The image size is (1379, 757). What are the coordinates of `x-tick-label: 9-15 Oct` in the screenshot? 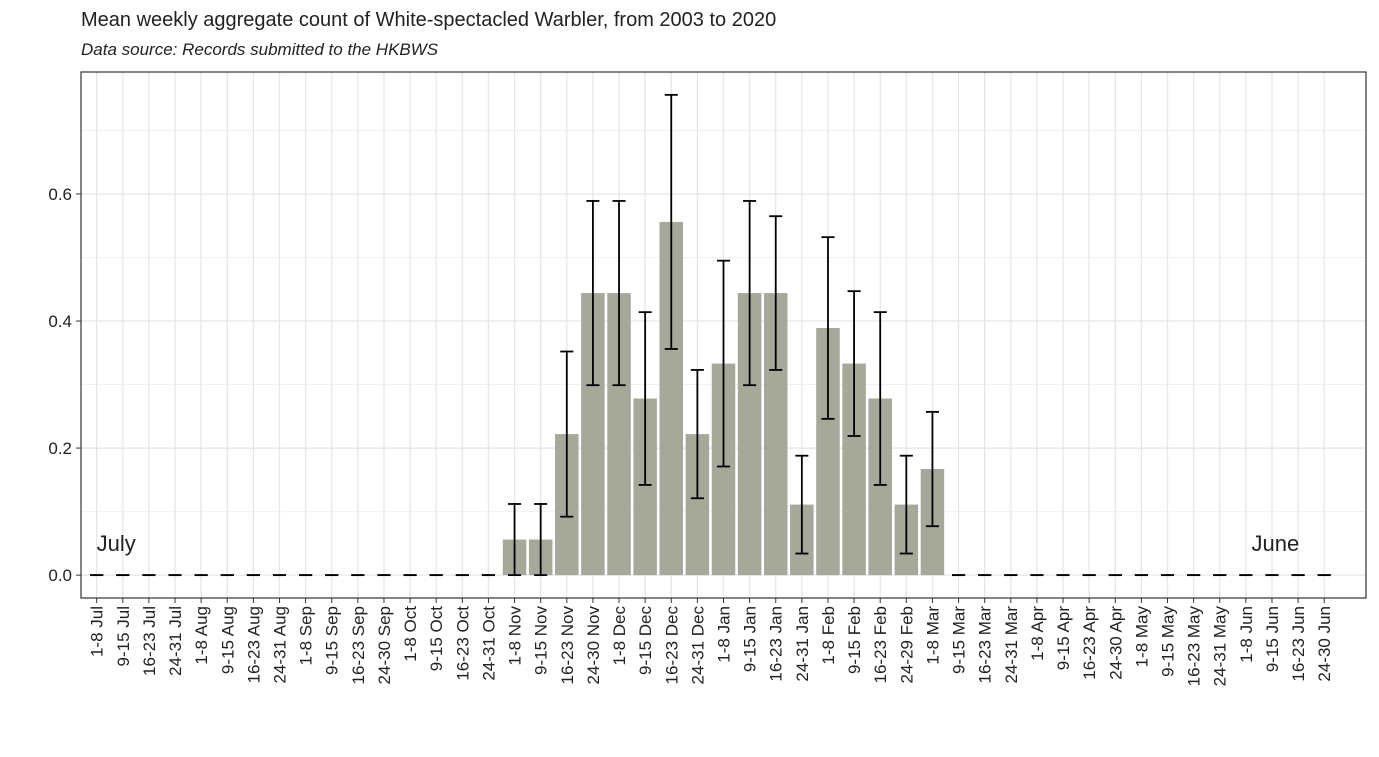 It's located at (436, 638).